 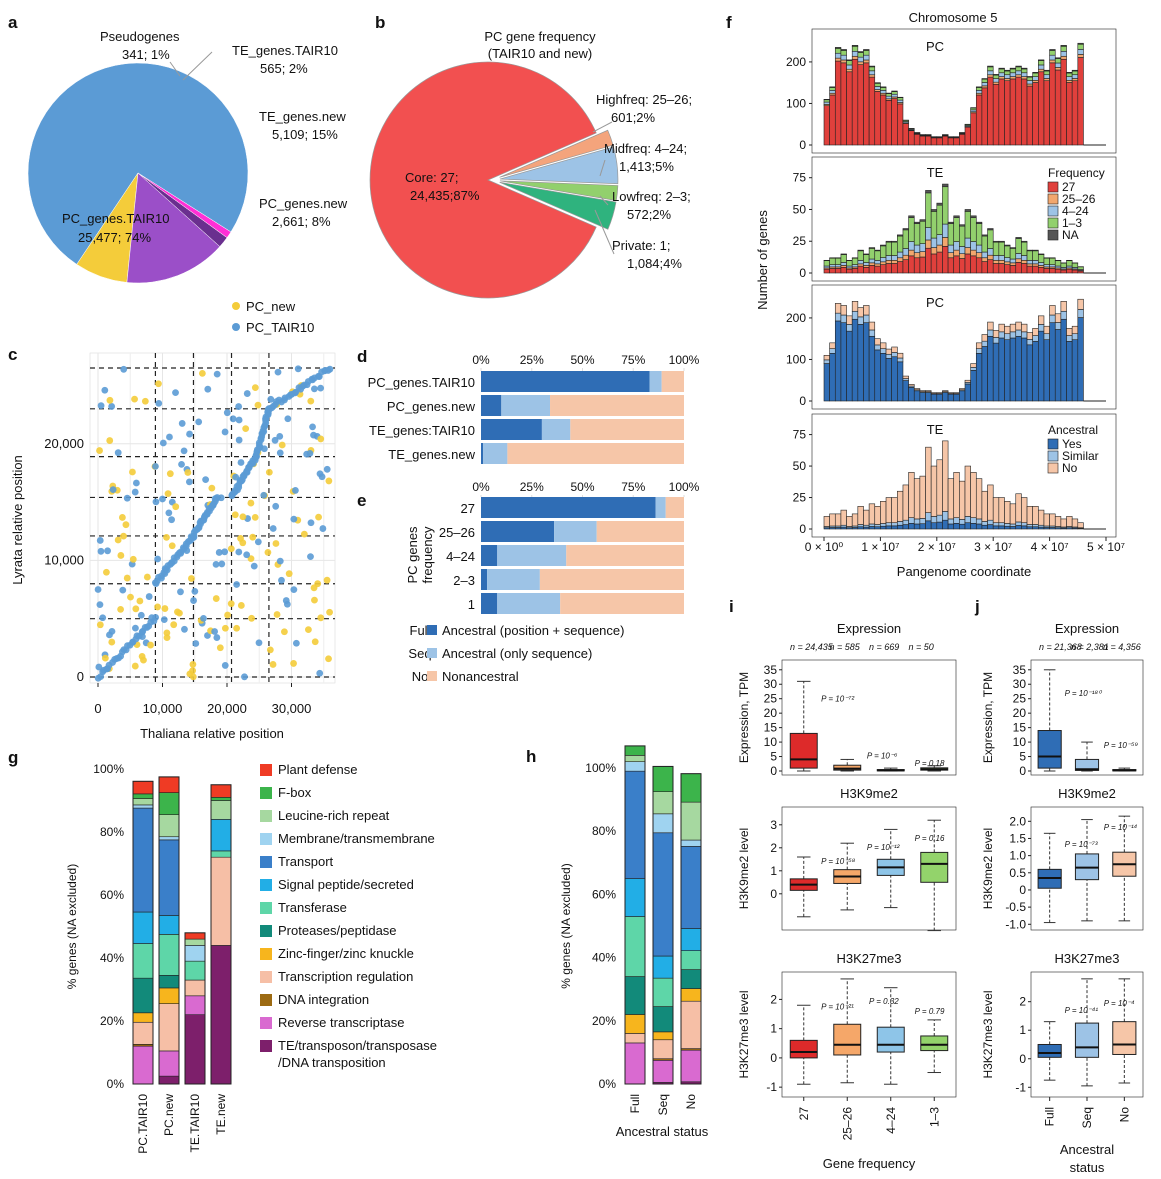 I want to click on bars-d-seg-No, so click(x=617, y=405).